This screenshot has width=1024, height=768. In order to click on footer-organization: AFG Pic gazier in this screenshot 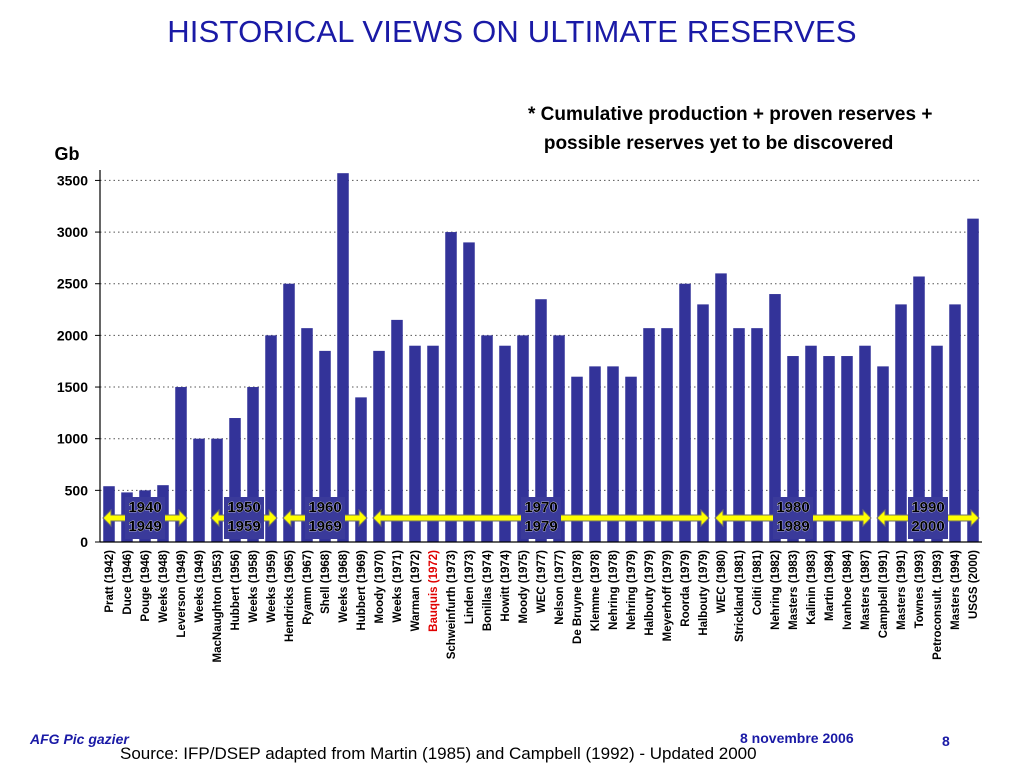, I will do `click(79, 739)`.